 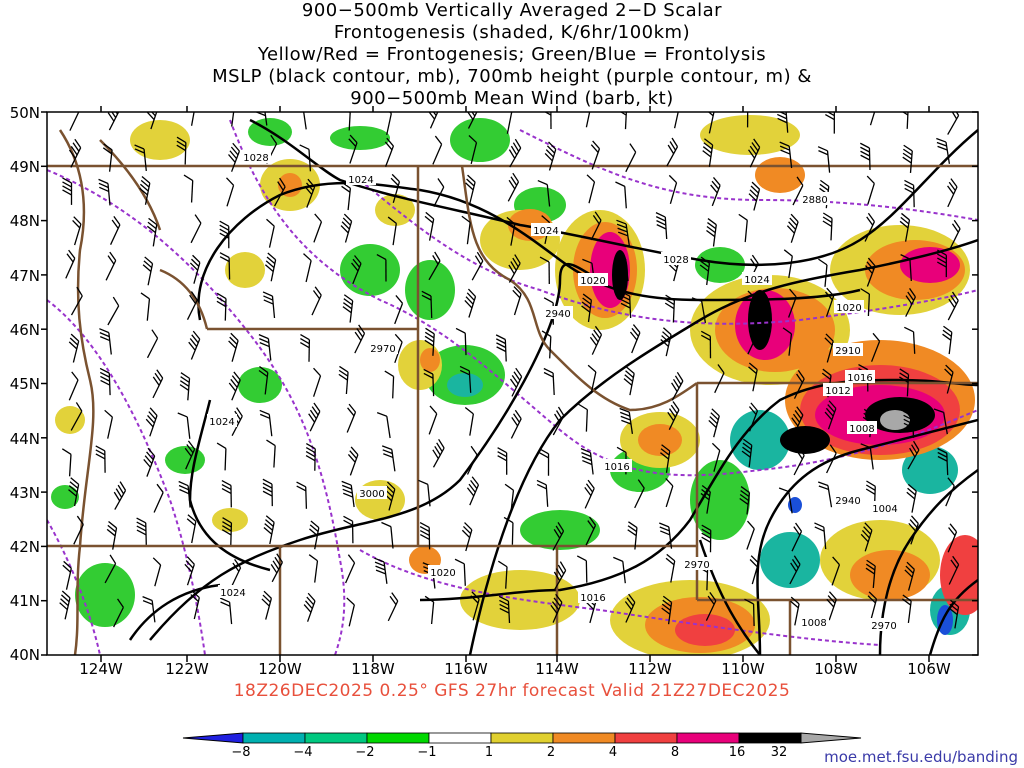 I want to click on colorbar-label: 8, so click(x=675, y=752).